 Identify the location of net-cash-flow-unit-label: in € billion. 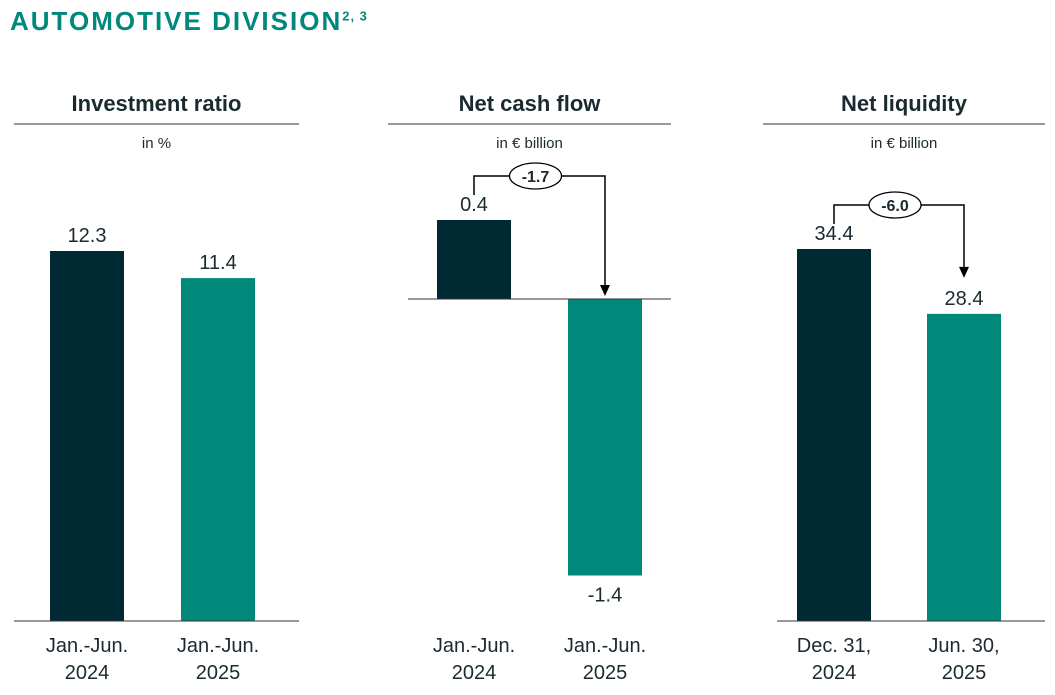
(529, 143).